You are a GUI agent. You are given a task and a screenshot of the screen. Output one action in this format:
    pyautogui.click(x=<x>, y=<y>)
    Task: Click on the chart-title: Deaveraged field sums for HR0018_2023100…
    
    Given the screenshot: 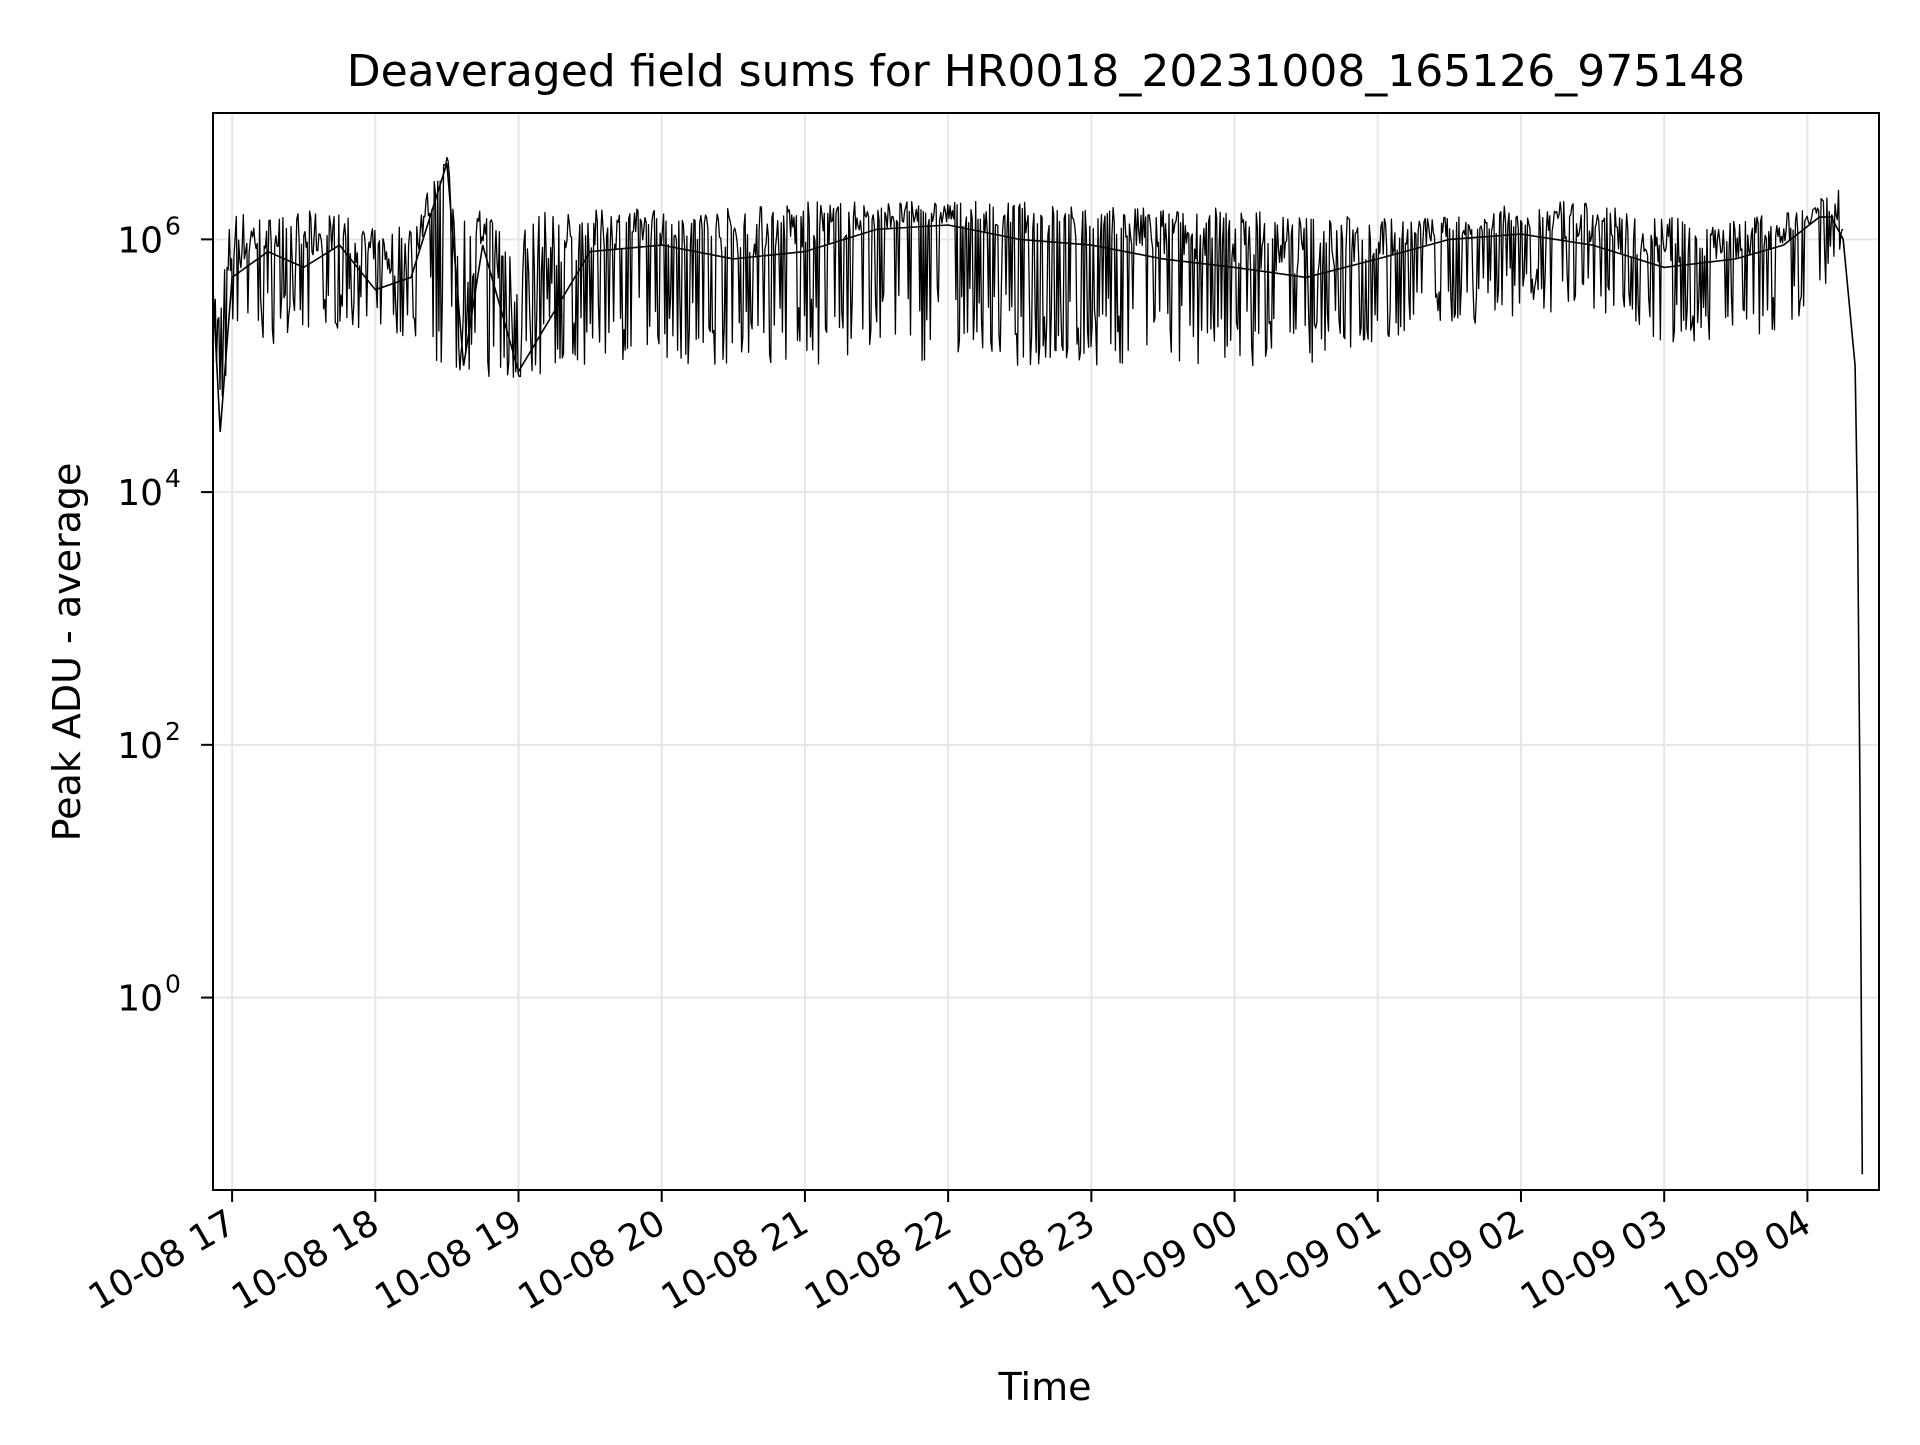 What is the action you would take?
    pyautogui.click(x=1046, y=71)
    